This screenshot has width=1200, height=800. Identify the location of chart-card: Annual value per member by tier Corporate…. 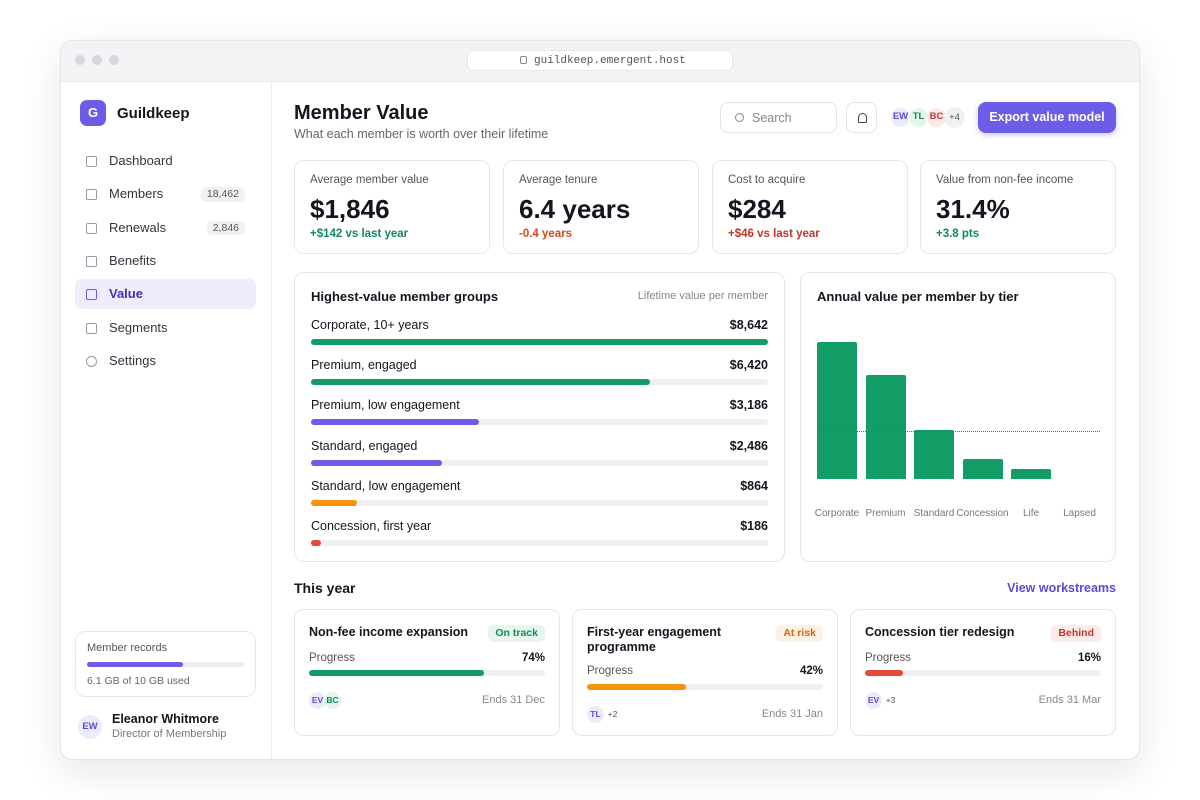
(958, 417).